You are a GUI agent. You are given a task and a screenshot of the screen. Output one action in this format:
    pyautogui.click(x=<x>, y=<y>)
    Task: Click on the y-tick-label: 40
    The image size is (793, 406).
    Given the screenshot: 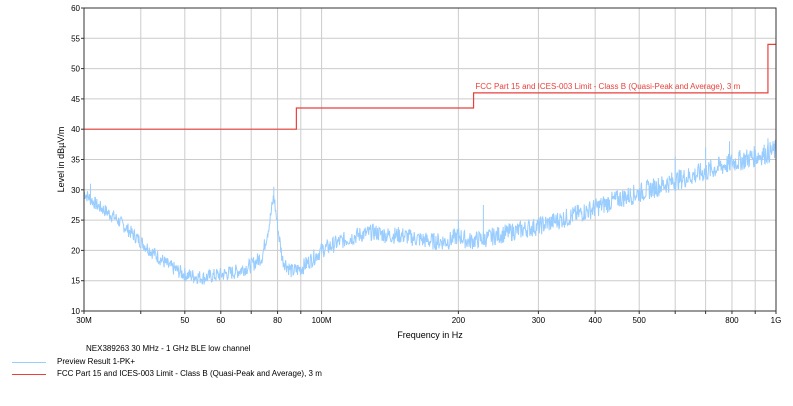 What is the action you would take?
    pyautogui.click(x=75, y=129)
    